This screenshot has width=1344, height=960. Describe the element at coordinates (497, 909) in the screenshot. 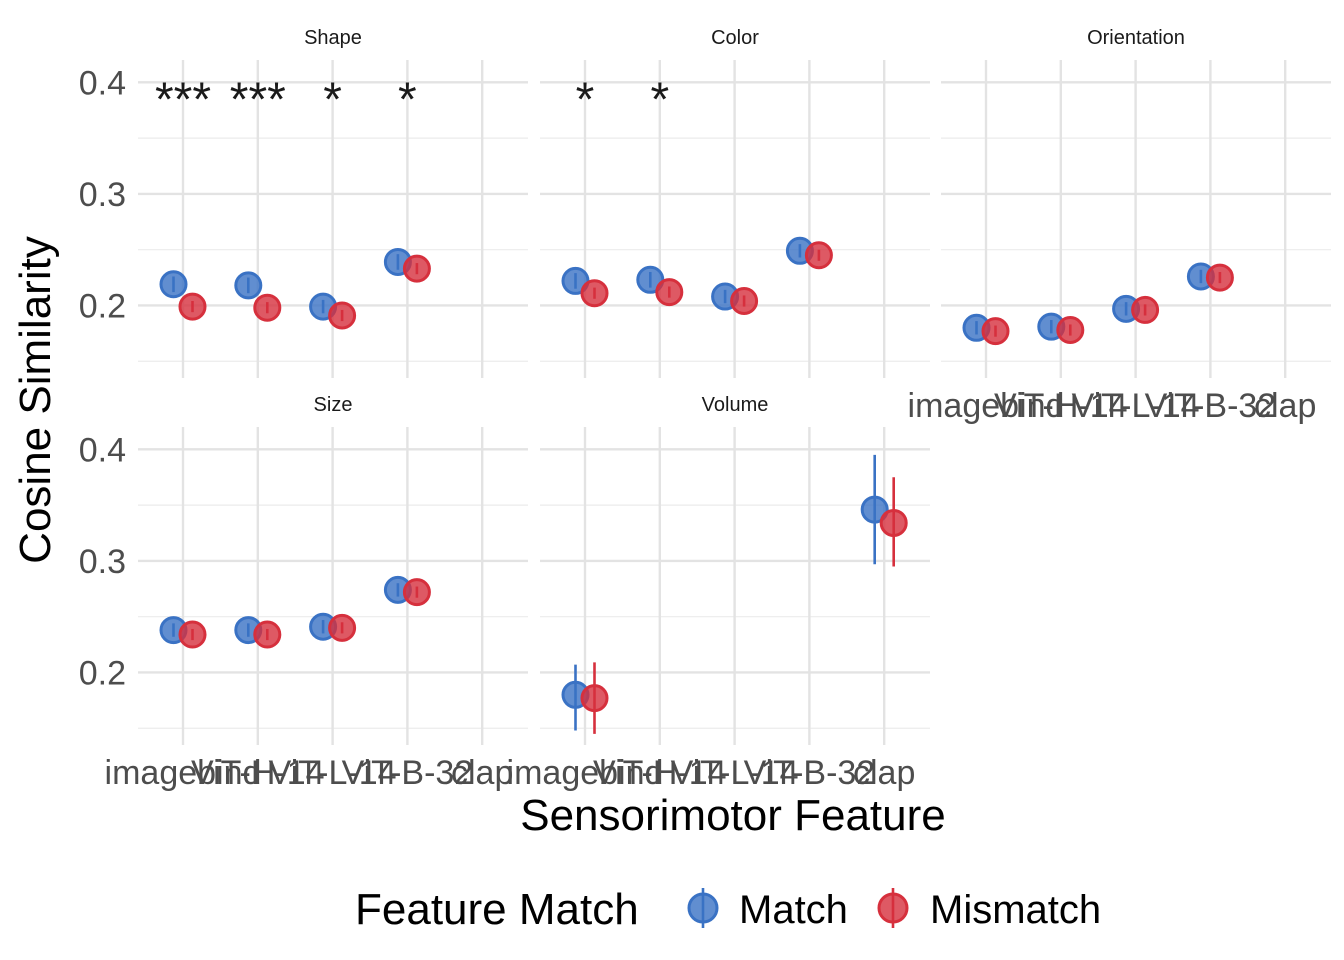

I see `legend-title: Feature Match` at that location.